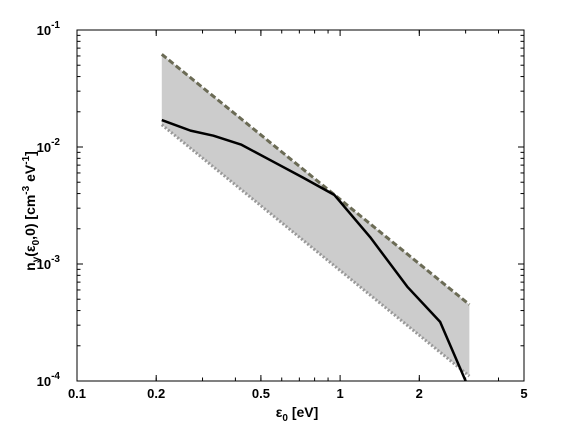 The height and width of the screenshot is (431, 581). Describe the element at coordinates (156, 393) in the screenshot. I see `x-tick-label: 0.2` at that location.